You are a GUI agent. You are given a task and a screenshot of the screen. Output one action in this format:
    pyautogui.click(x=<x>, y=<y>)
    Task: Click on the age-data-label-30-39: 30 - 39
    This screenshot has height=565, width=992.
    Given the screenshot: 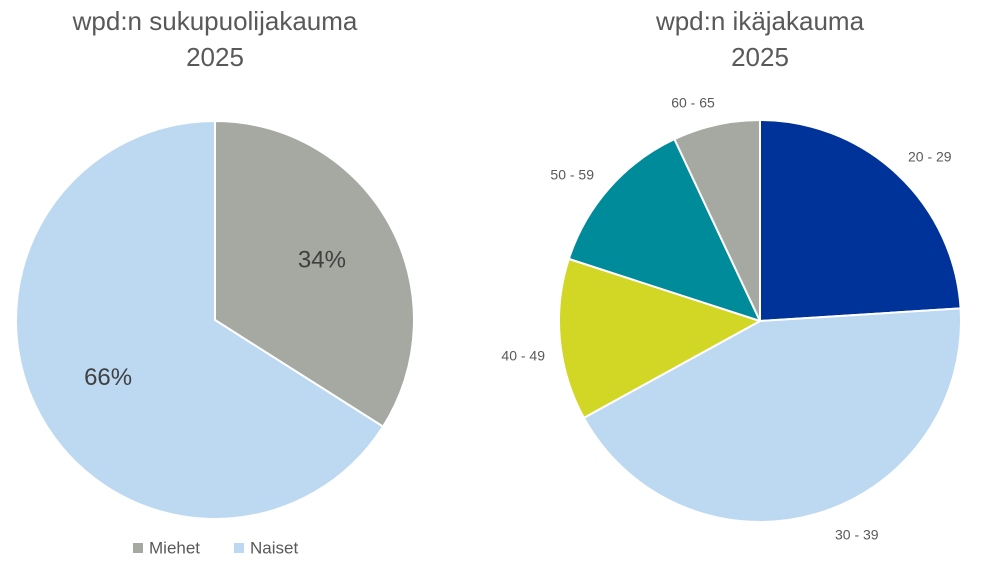 What is the action you would take?
    pyautogui.click(x=857, y=535)
    